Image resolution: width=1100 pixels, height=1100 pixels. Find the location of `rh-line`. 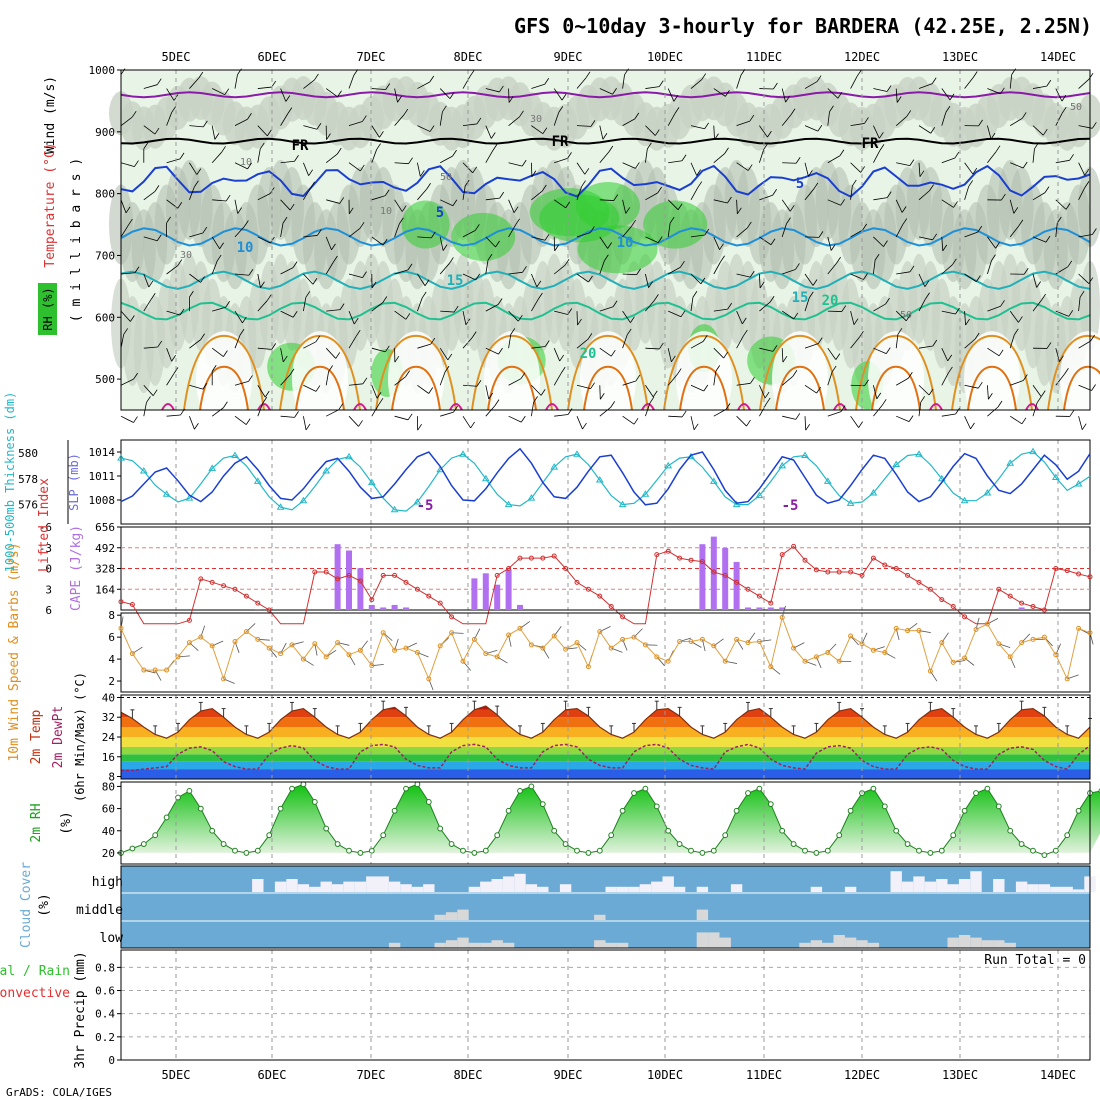

rh-line is located at coordinates (610, 819).